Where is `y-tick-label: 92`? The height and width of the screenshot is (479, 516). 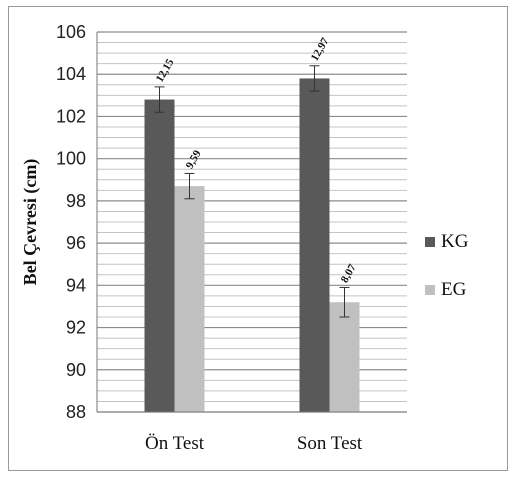
y-tick-label: 92 is located at coordinates (76, 328).